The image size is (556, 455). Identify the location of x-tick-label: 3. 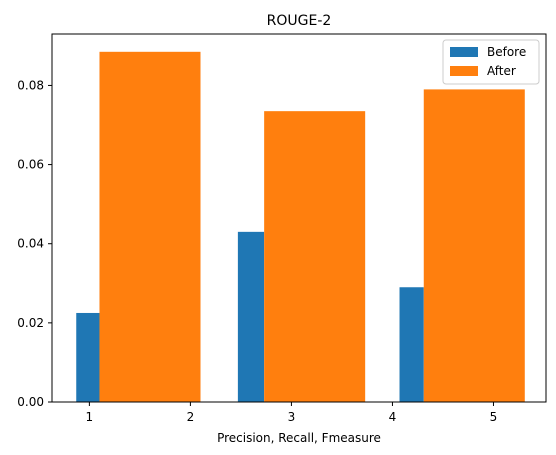
(292, 417).